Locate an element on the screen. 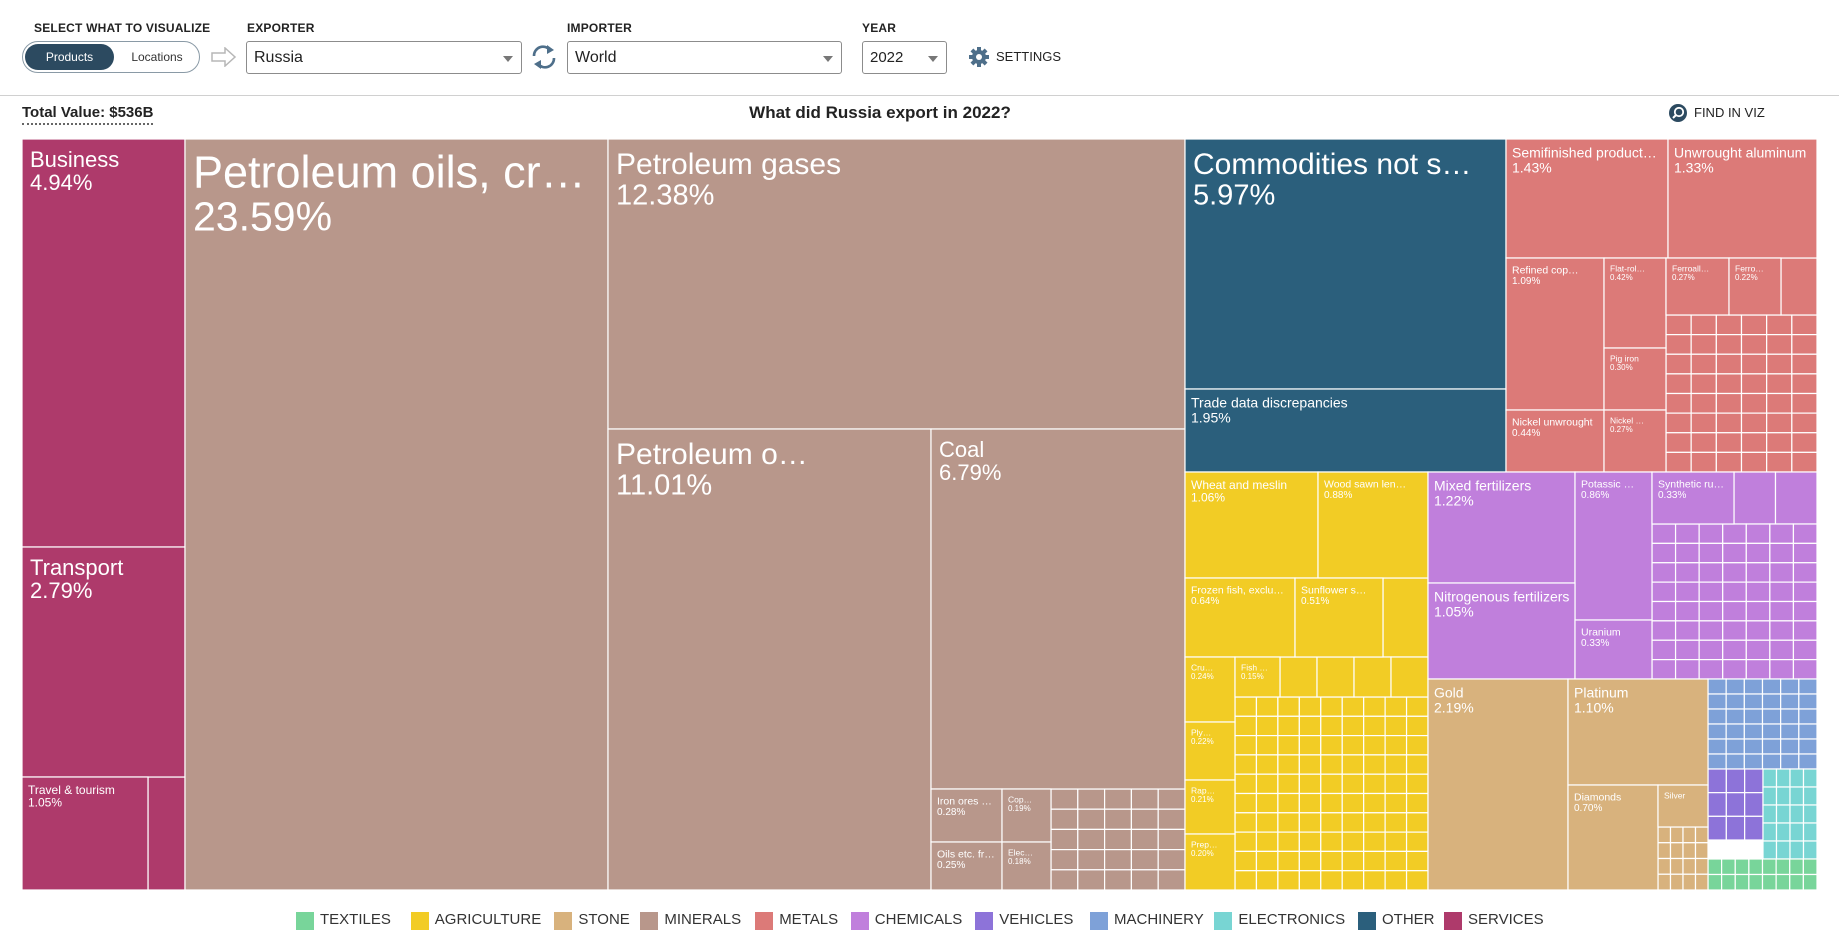  treemap-tile-potassic is located at coordinates (1613, 546).